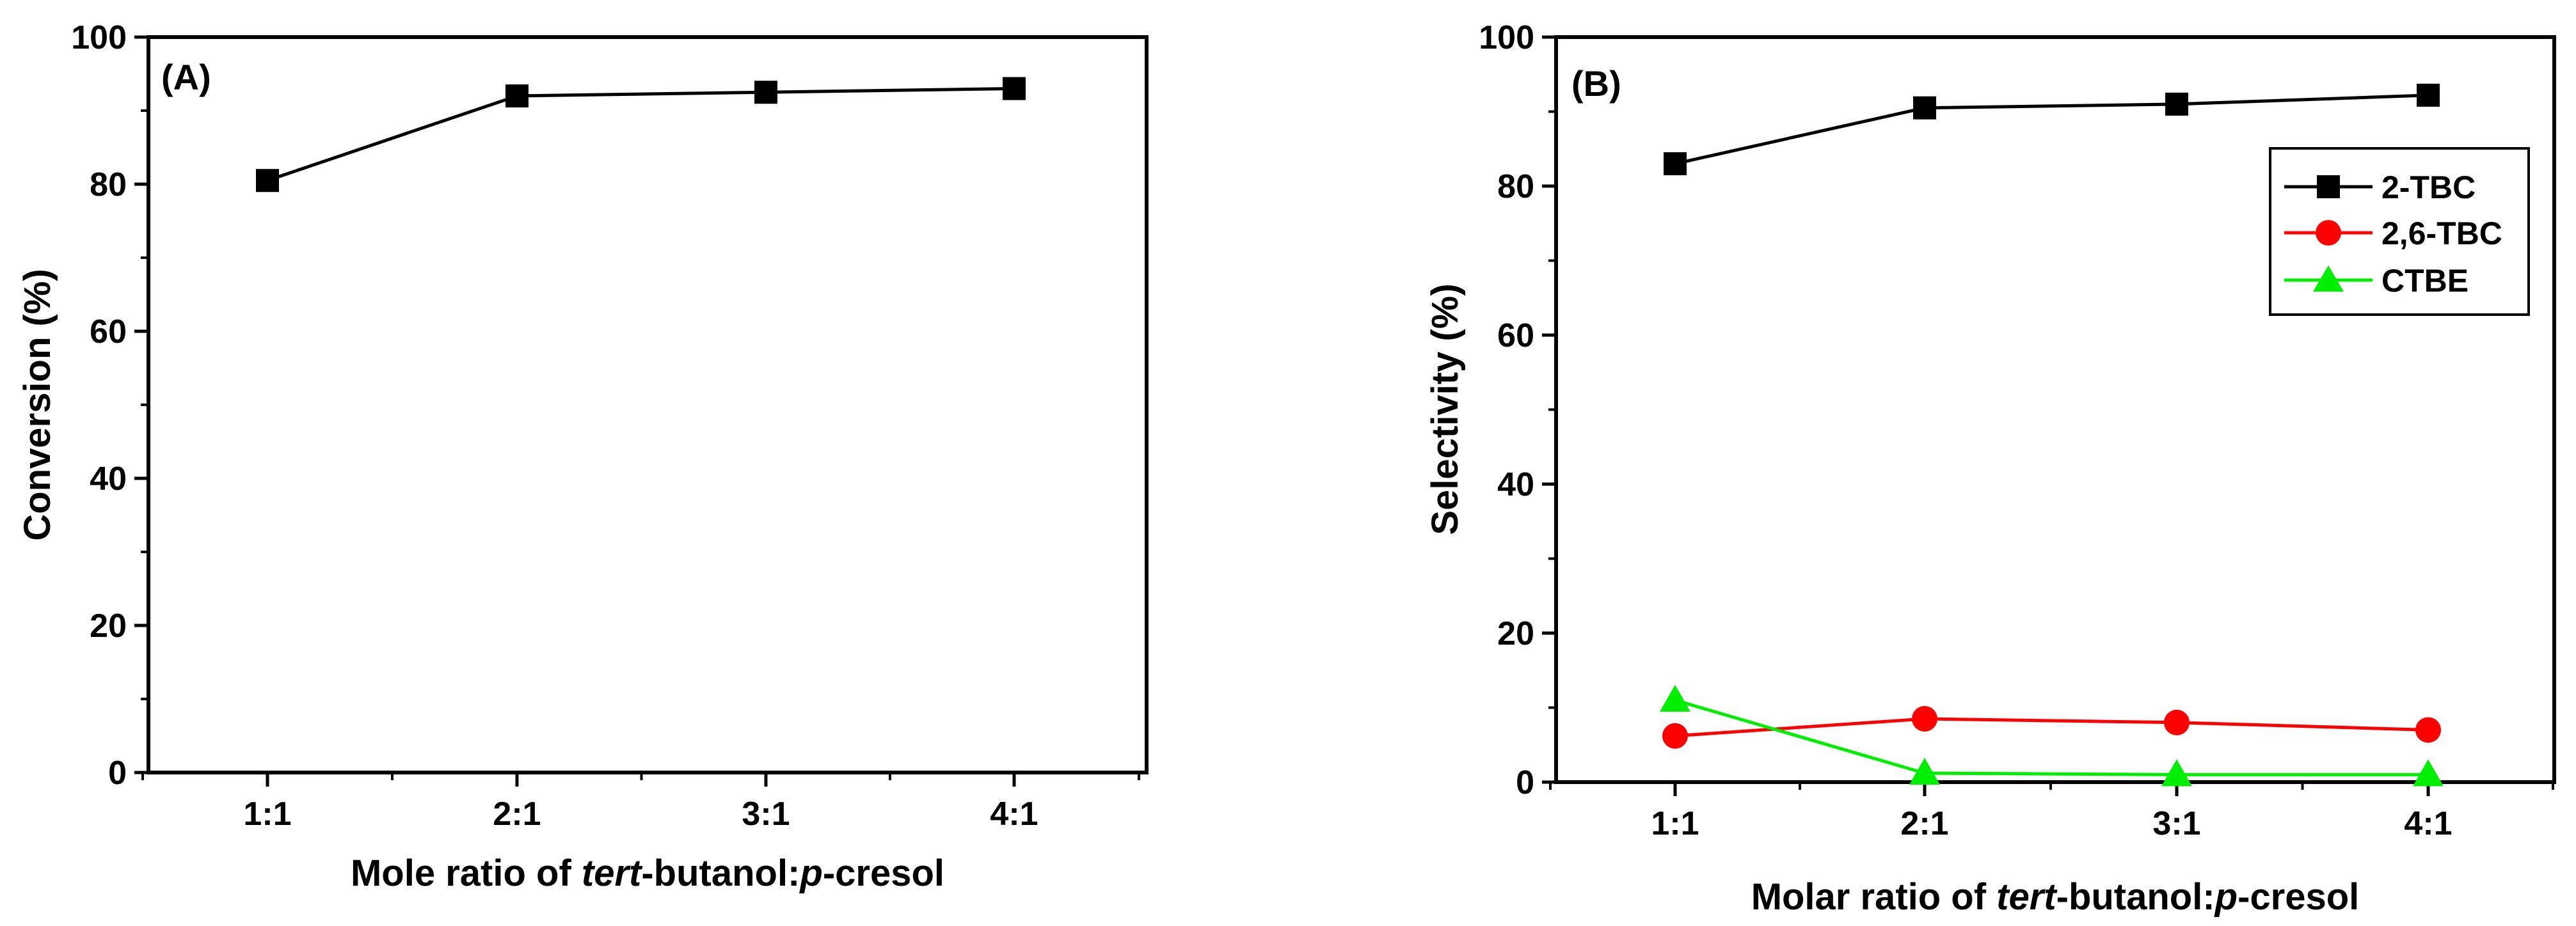 The image size is (2576, 926). I want to click on panel-b-x-title-mid: -butanol:, so click(2136, 897).